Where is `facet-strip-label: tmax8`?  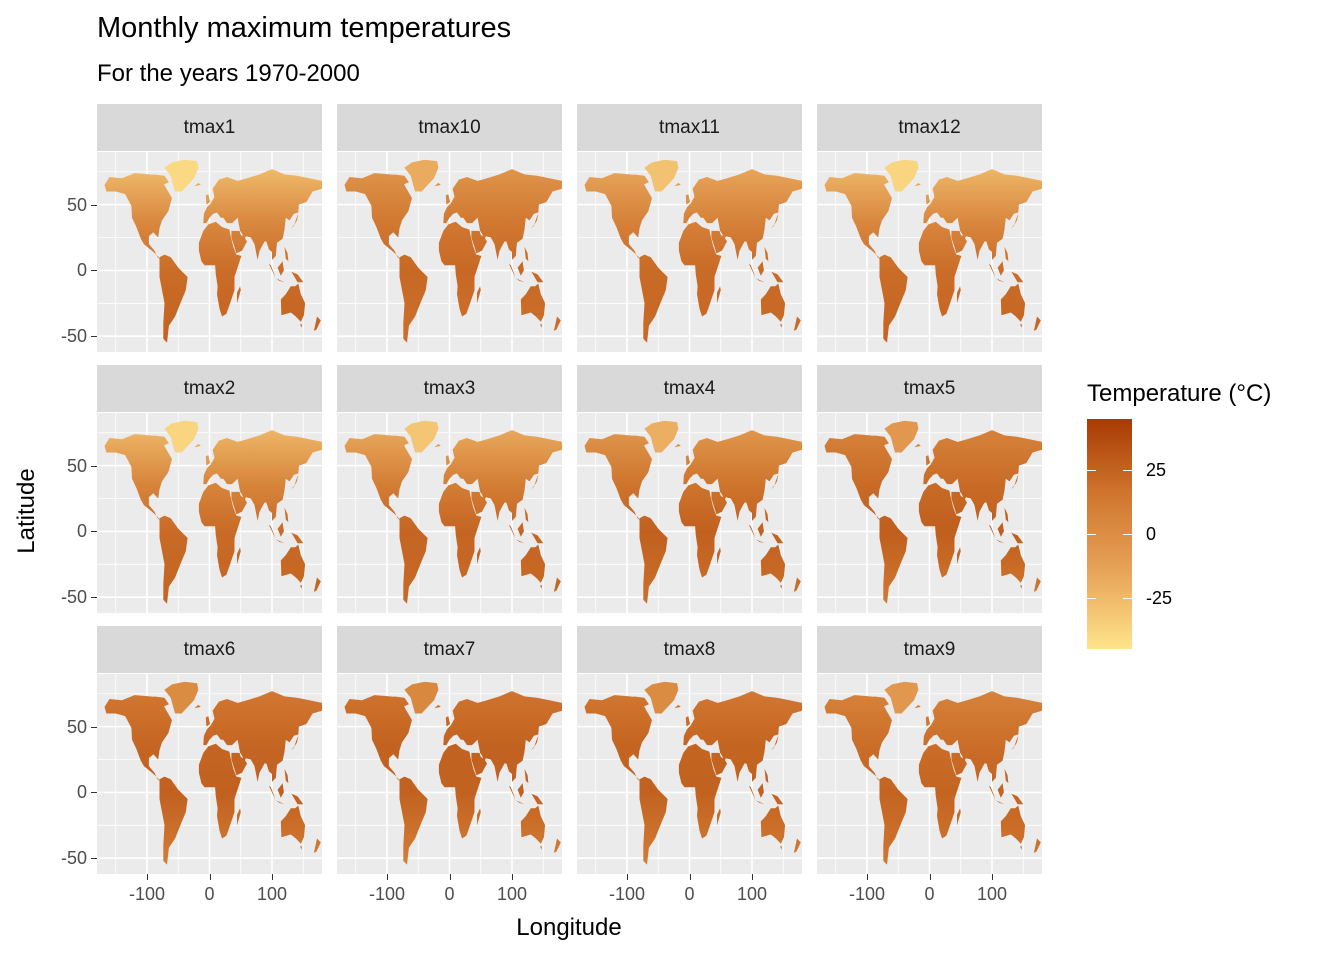 facet-strip-label: tmax8 is located at coordinates (689, 649).